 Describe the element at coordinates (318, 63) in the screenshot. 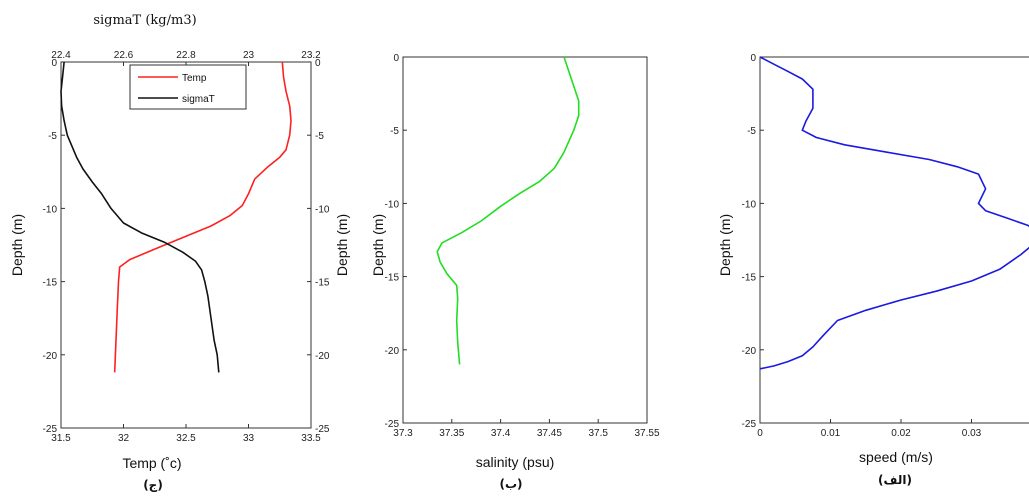

I see `y-tick-label-right: 0` at that location.